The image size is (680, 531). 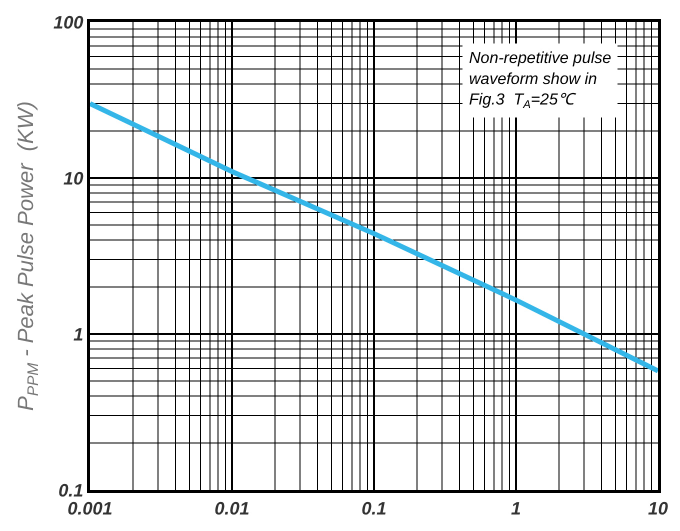 I want to click on x-tick-label: 10, so click(x=658, y=508).